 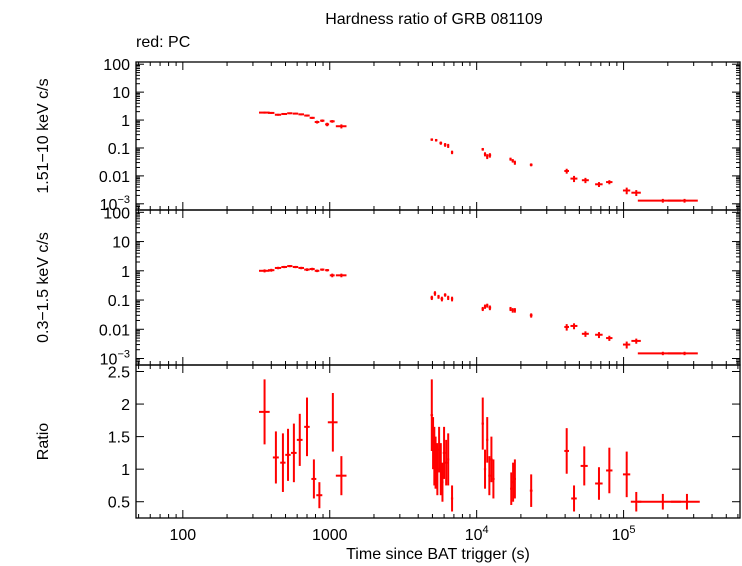 What do you see at coordinates (434, 19) in the screenshot?
I see `chart-title: Hardness ratio of GRB 081109` at bounding box center [434, 19].